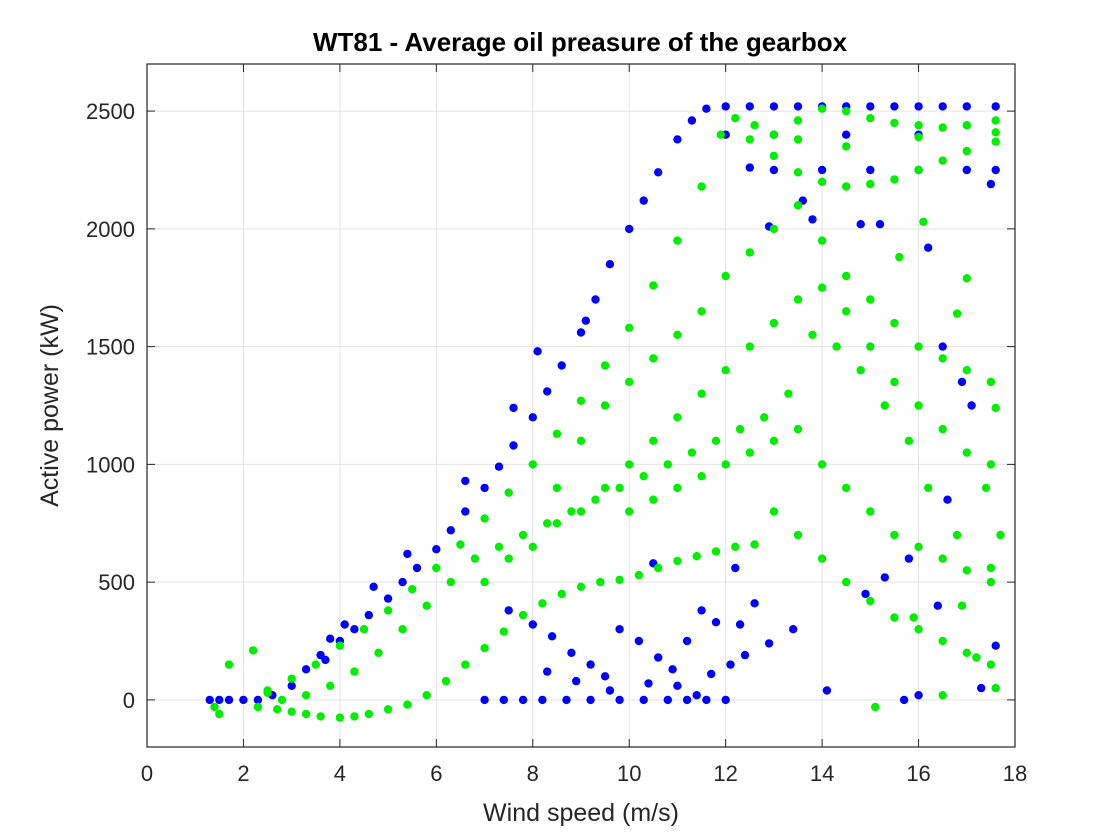 The width and height of the screenshot is (1120, 840). What do you see at coordinates (822, 773) in the screenshot?
I see `x-tick-label: 14` at bounding box center [822, 773].